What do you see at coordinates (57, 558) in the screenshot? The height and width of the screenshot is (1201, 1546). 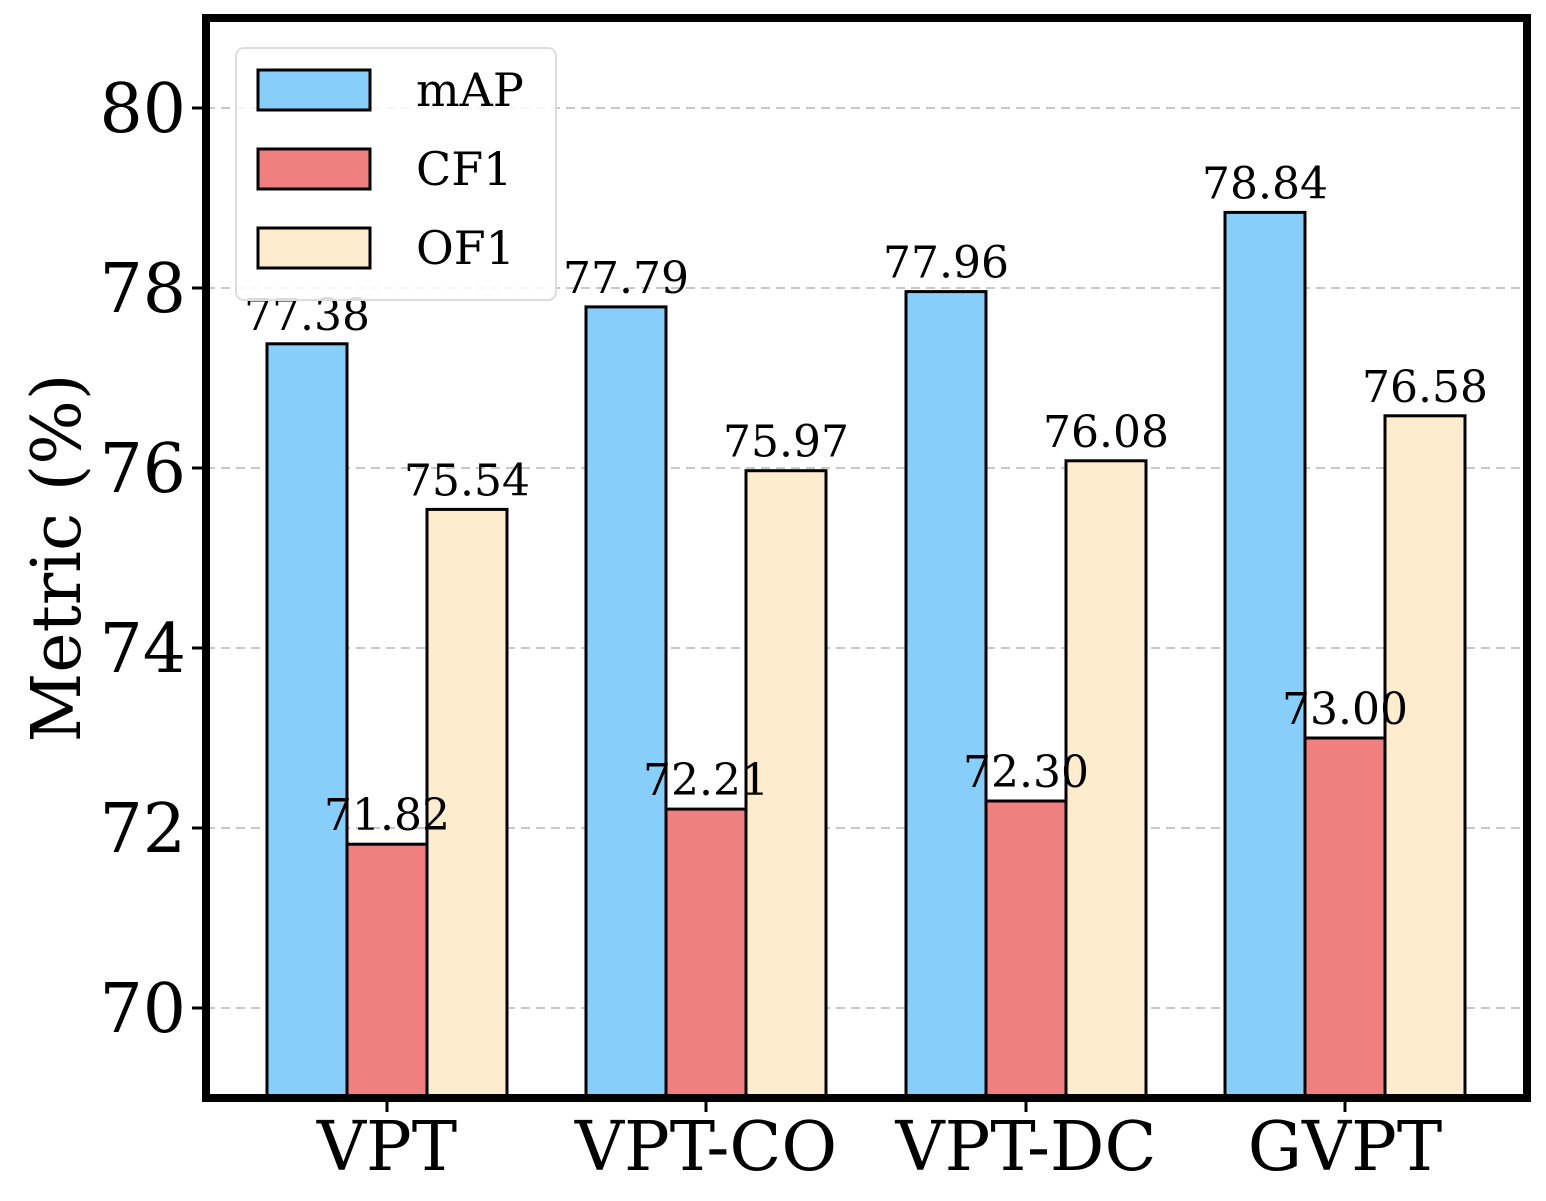 I see `y-axis-label: Metric (%)` at bounding box center [57, 558].